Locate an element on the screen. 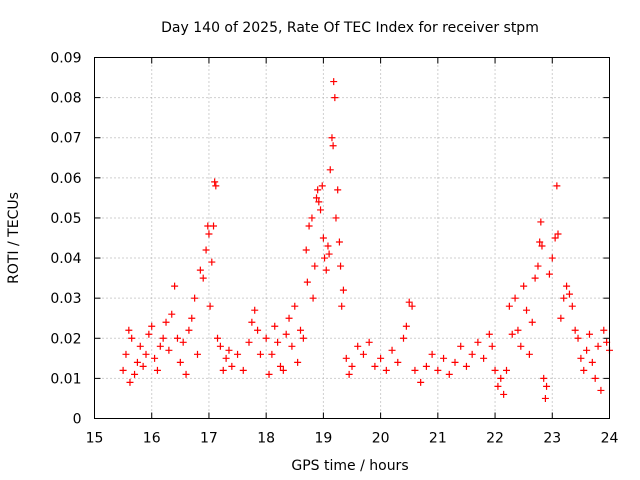 This screenshot has height=480, width=640. y-tick-label: 0.08 is located at coordinates (65, 99).